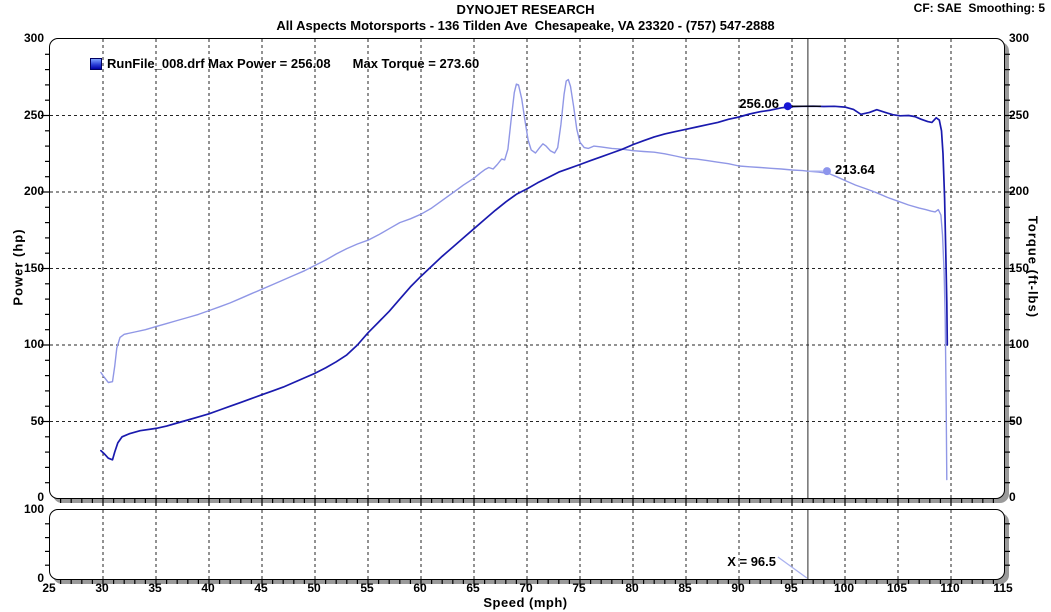 This screenshot has height=612, width=1051. I want to click on y-left-tick-label: 50, so click(37, 420).